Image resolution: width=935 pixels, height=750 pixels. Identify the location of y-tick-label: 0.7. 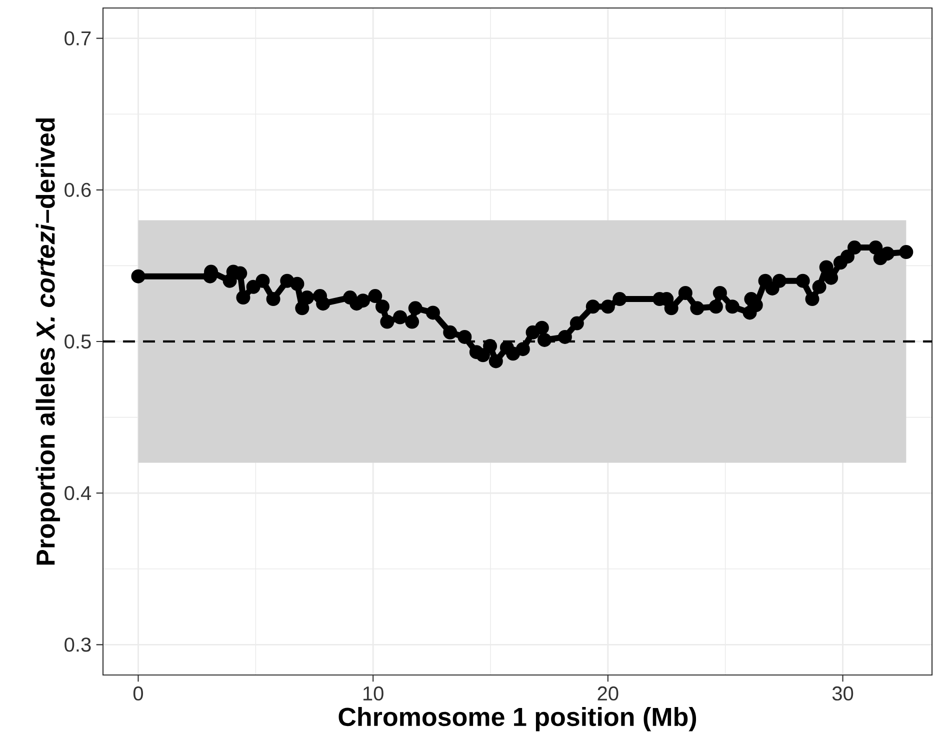
(77, 38).